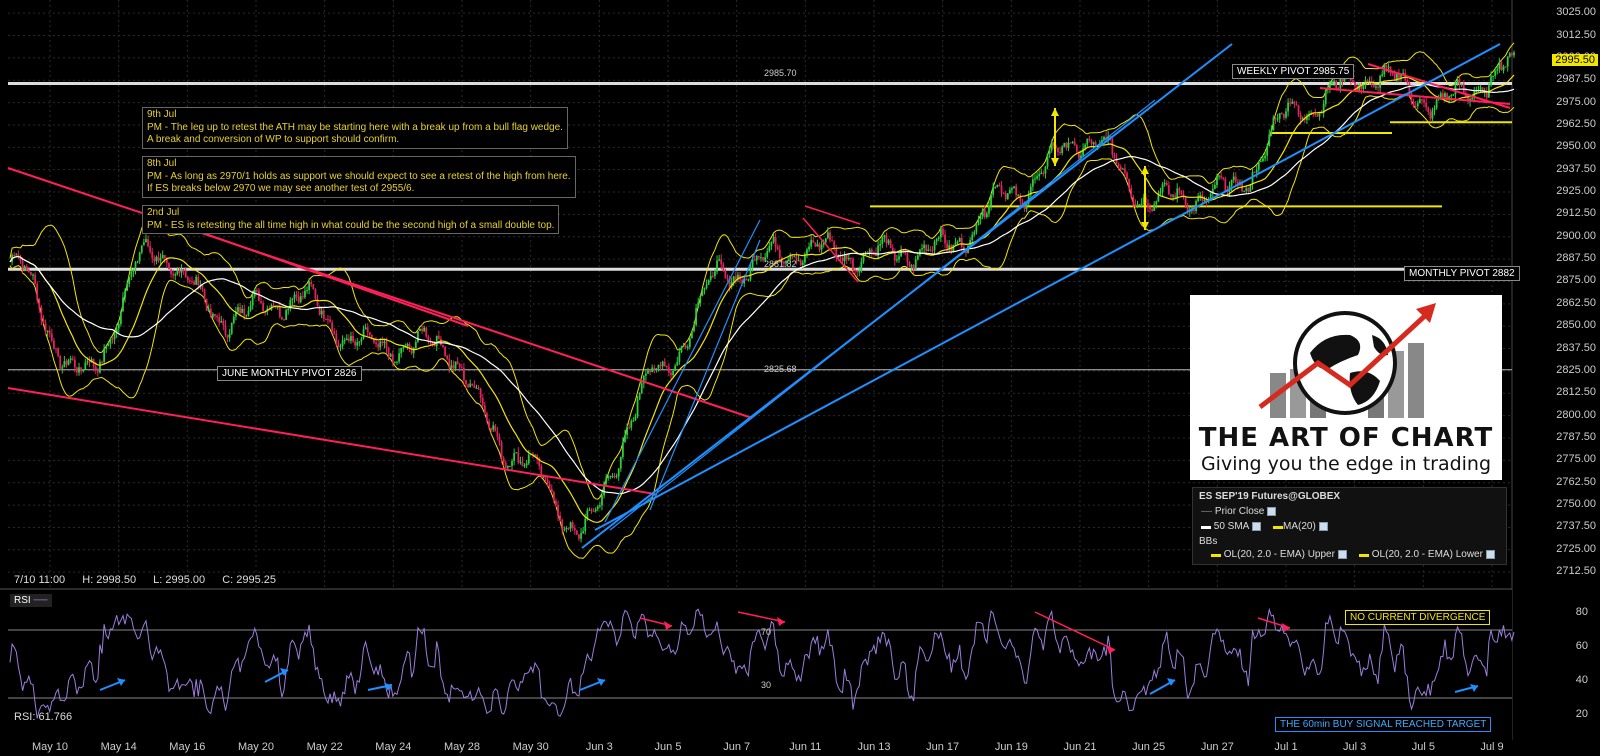 The width and height of the screenshot is (1600, 756). I want to click on price-tick-label: 2712.50, so click(1576, 571).